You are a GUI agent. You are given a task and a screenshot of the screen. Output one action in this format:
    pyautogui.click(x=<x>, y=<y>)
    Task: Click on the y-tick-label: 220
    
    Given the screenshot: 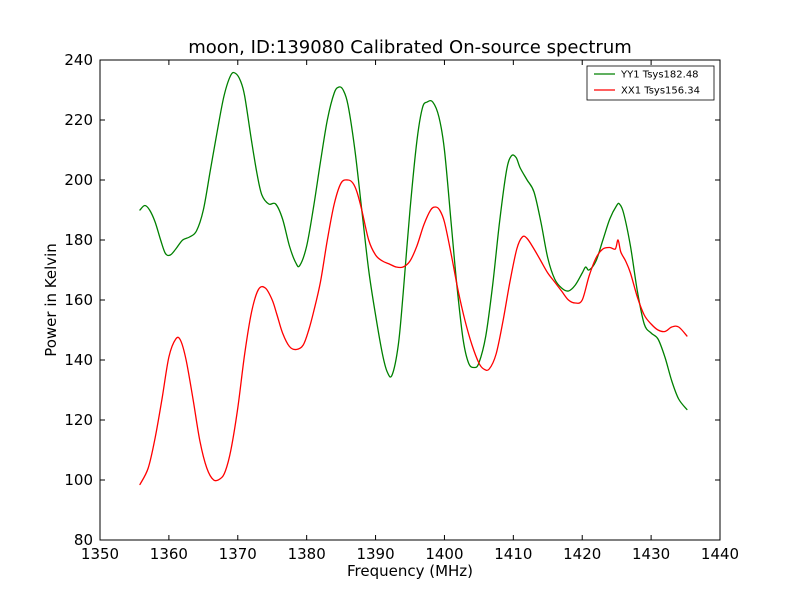 What is the action you would take?
    pyautogui.click(x=78, y=120)
    